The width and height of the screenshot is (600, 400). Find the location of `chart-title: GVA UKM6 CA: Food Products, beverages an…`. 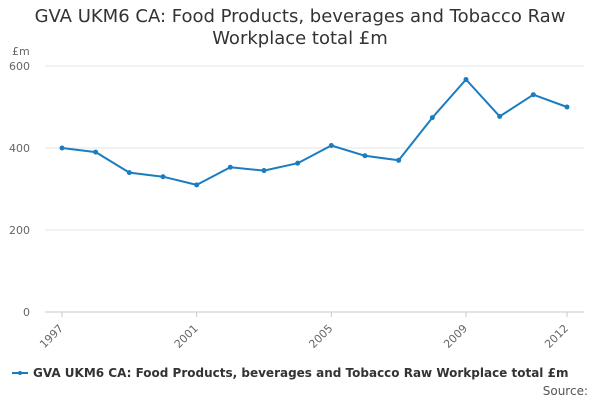

chart-title: GVA UKM6 CA: Food Products, beverages an… is located at coordinates (300, 28).